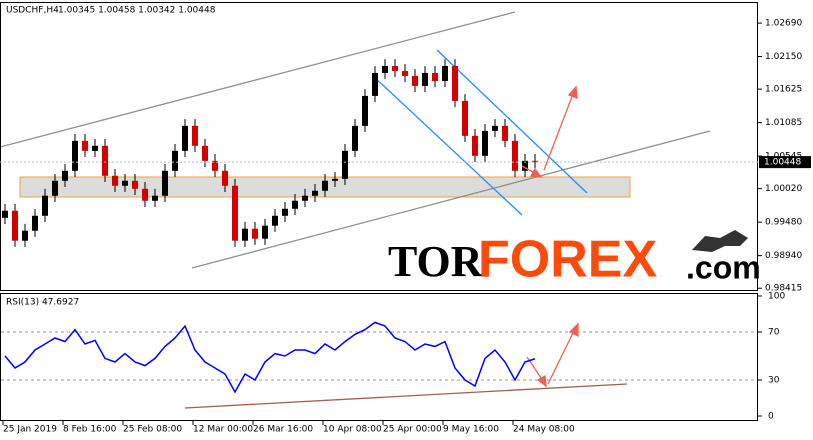  I want to click on y-tick-label: 100, so click(776, 297).